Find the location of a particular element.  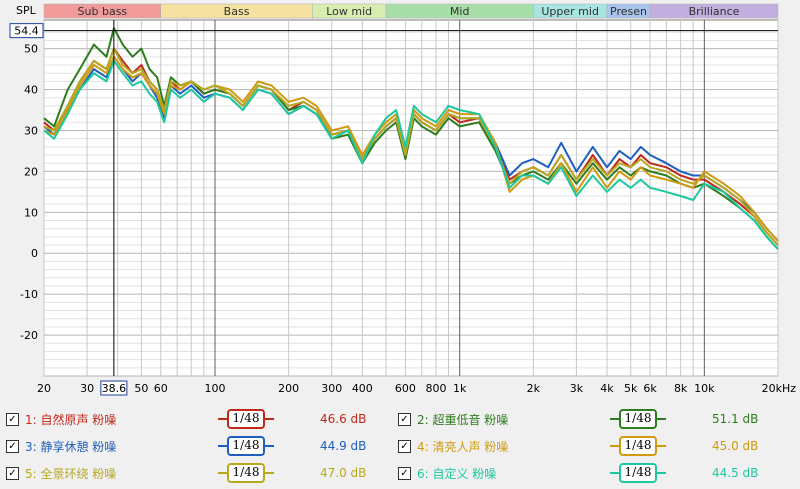

x-tick-label: 8k is located at coordinates (681, 388).